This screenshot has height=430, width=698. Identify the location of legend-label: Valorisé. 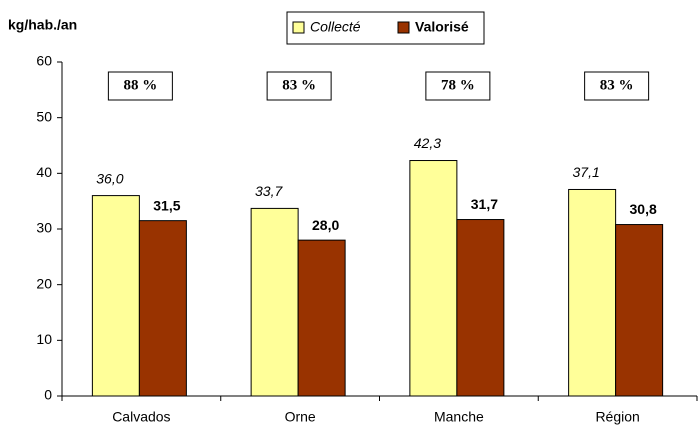
(442, 27).